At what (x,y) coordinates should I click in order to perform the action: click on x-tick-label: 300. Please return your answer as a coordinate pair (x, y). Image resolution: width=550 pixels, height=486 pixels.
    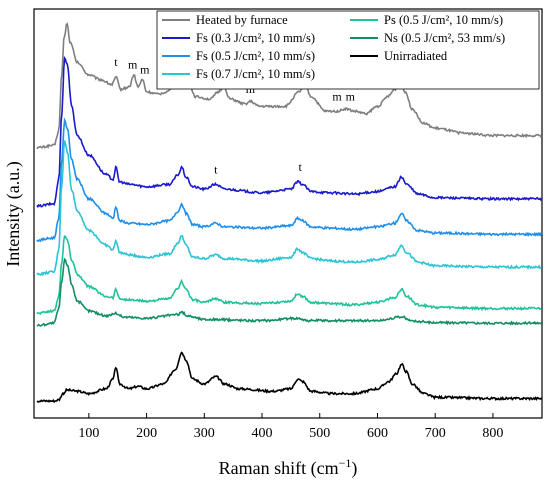
    Looking at the image, I should click on (204, 433).